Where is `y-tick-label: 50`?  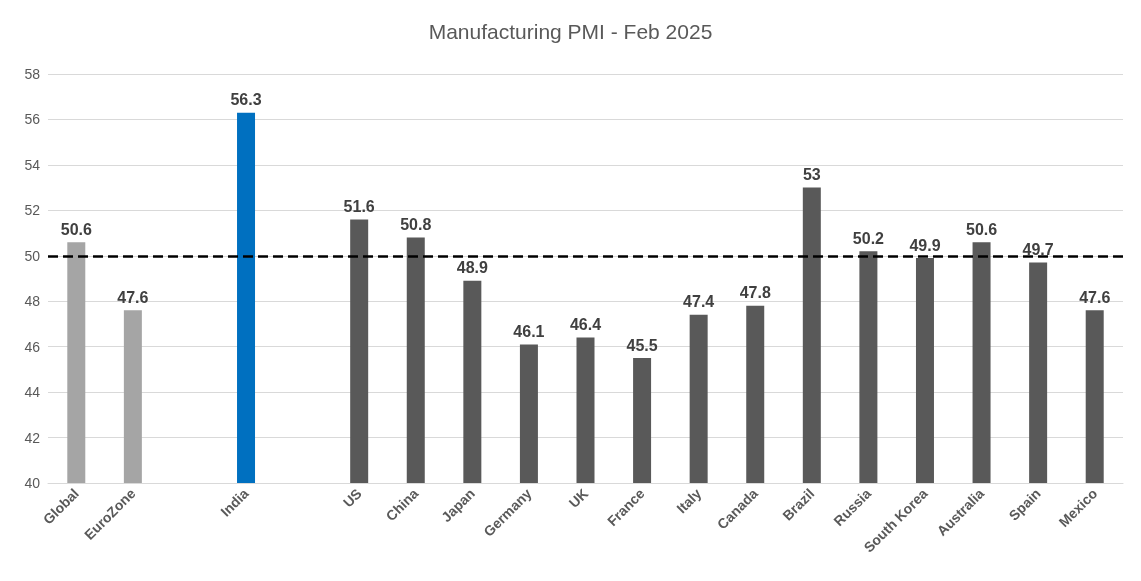
y-tick-label: 50 is located at coordinates (32, 255).